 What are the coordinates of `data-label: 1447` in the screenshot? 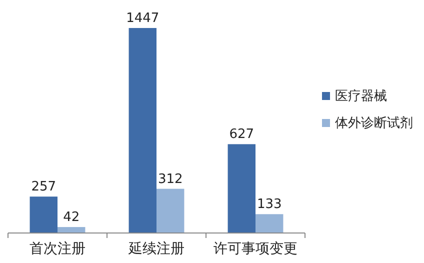 It's located at (143, 18).